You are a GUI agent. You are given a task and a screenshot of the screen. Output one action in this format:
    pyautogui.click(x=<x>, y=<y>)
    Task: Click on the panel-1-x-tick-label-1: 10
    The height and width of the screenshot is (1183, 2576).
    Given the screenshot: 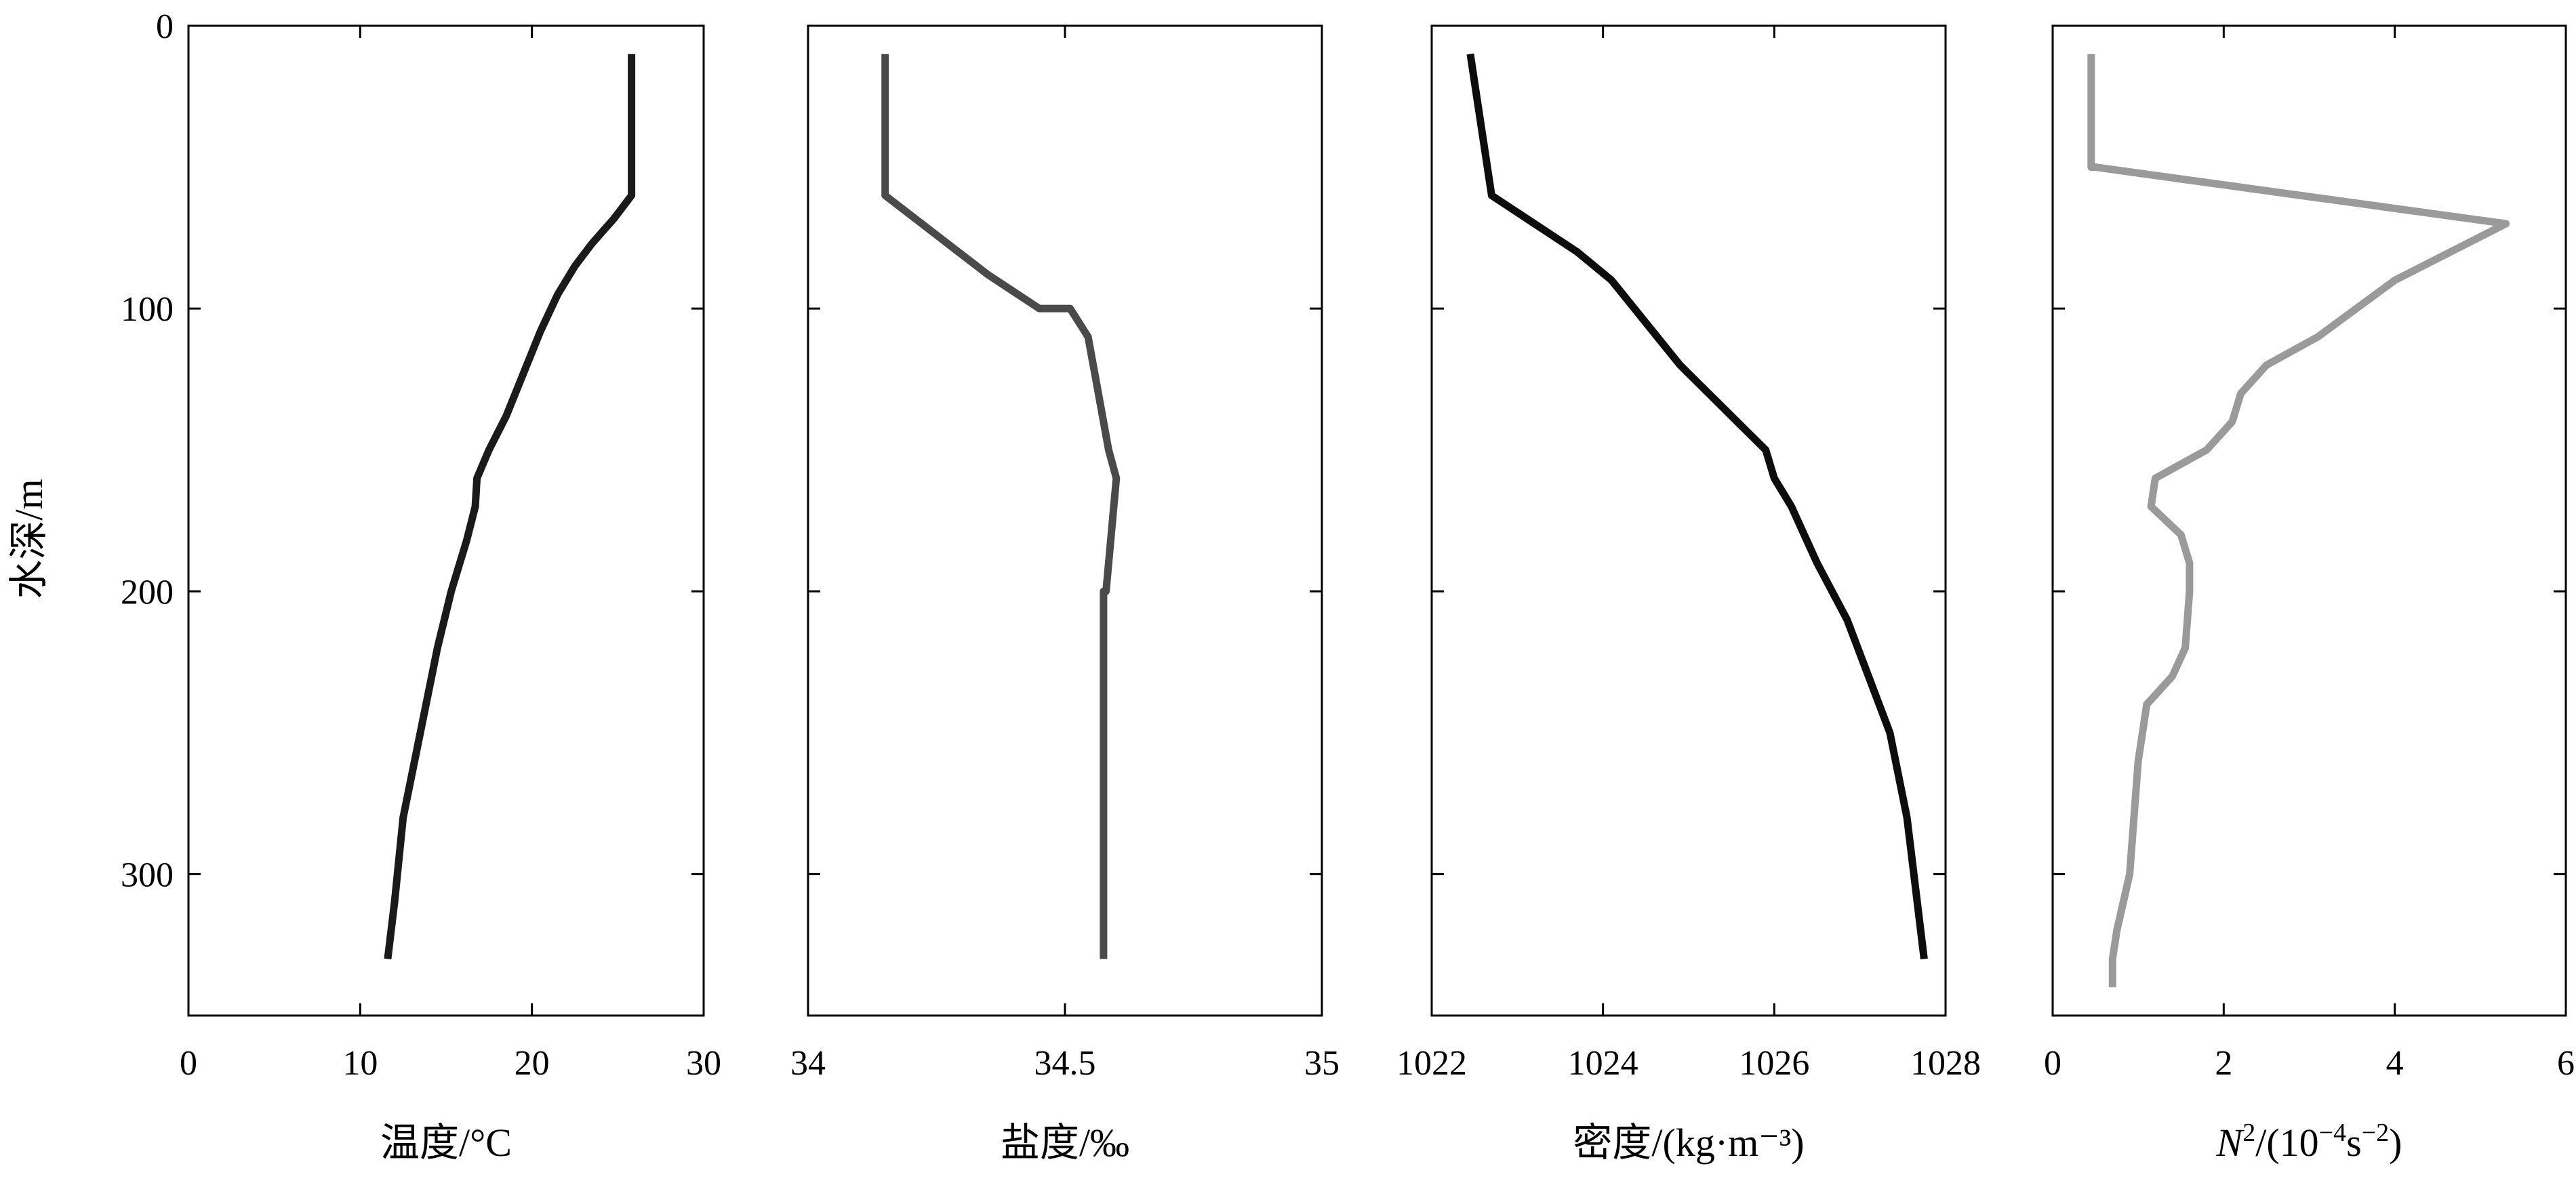 What is the action you would take?
    pyautogui.click(x=360, y=1063)
    